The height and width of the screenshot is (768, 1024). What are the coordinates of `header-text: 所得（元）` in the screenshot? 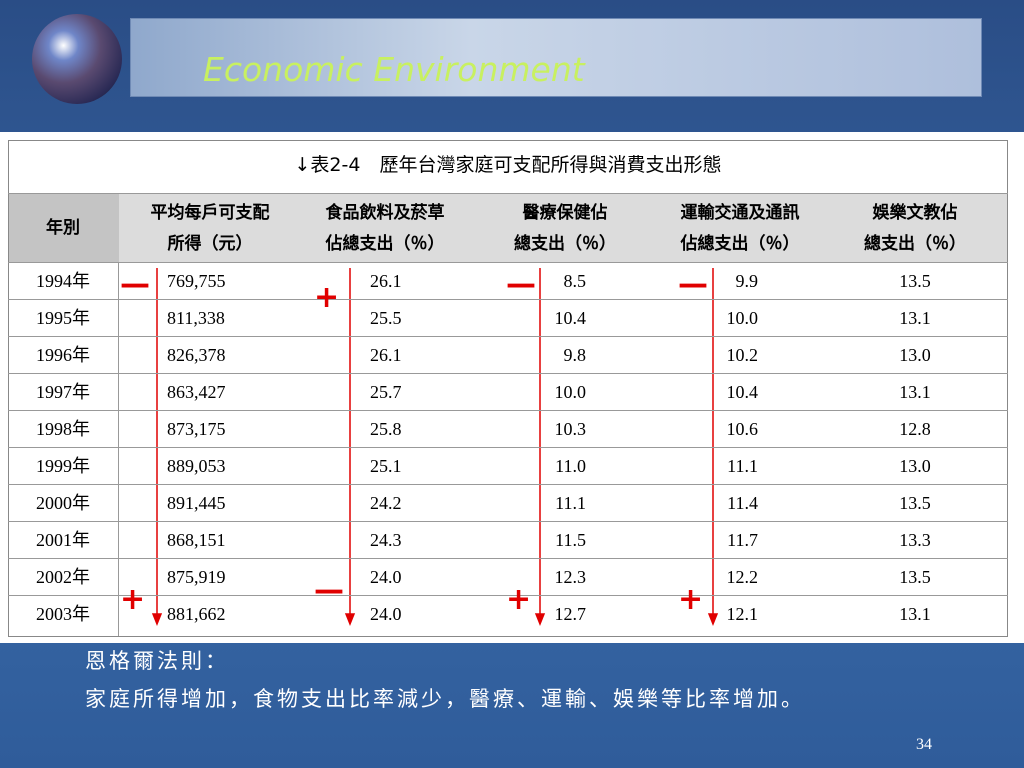 It's located at (210, 244).